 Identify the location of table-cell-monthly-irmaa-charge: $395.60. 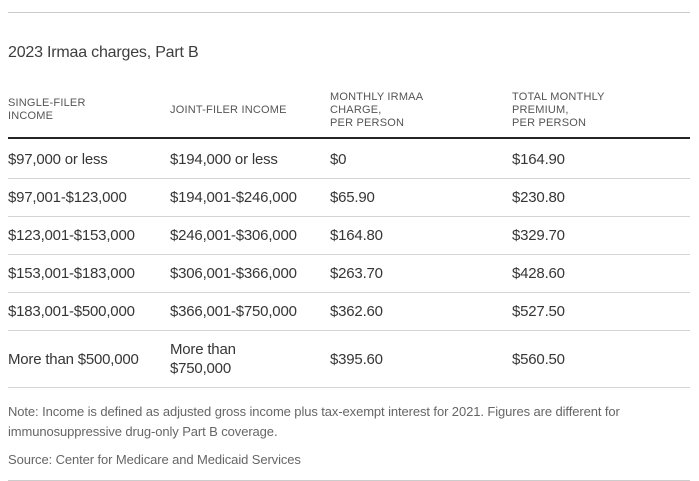
(356, 359).